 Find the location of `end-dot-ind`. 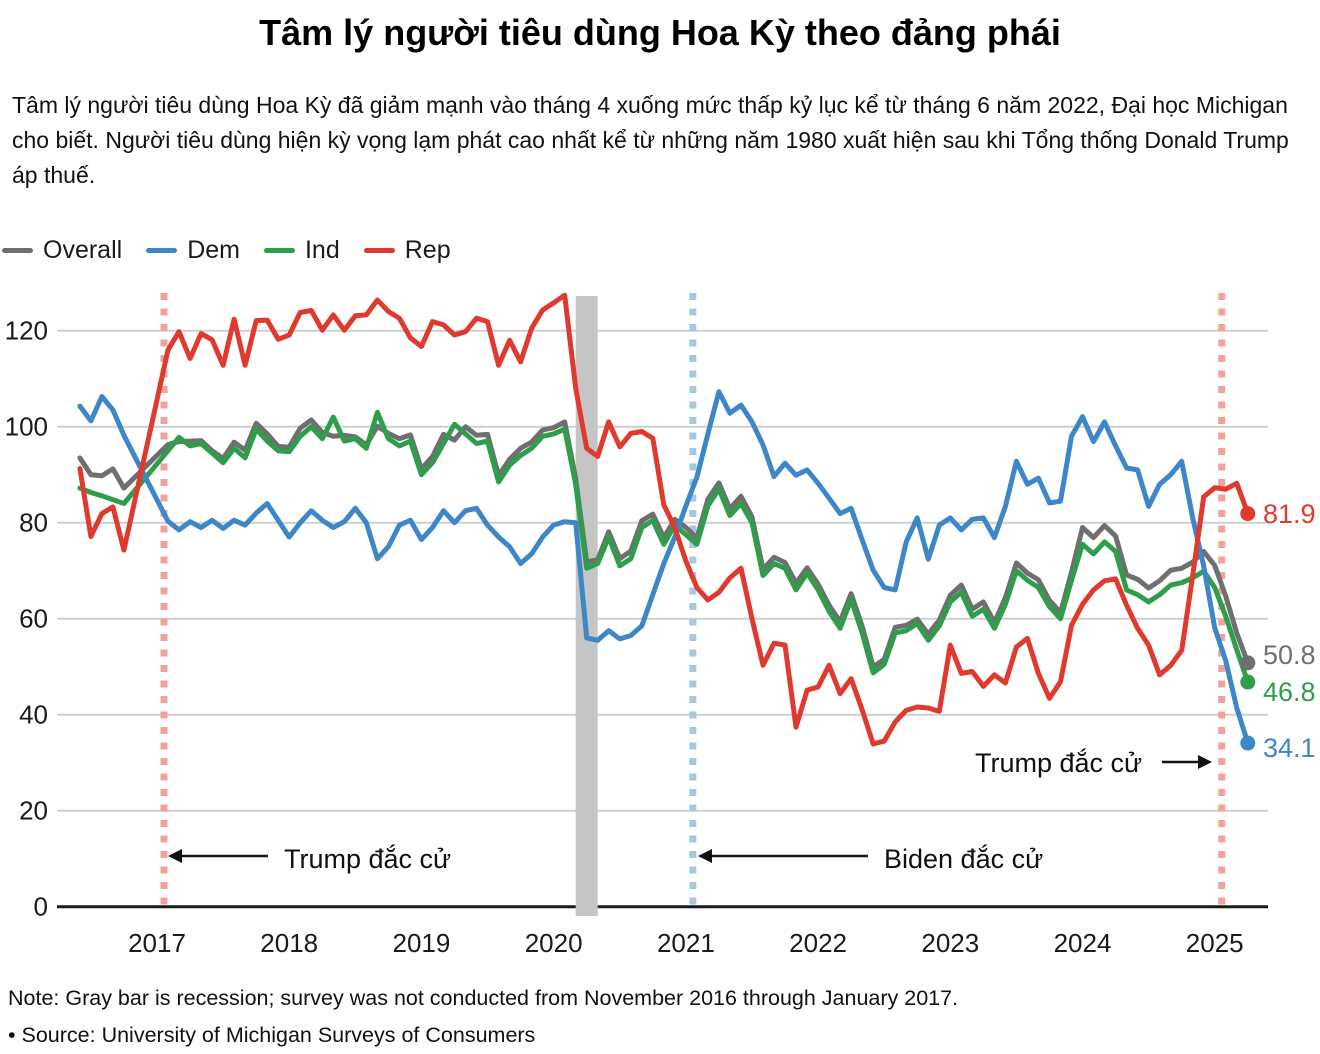

end-dot-ind is located at coordinates (1248, 682).